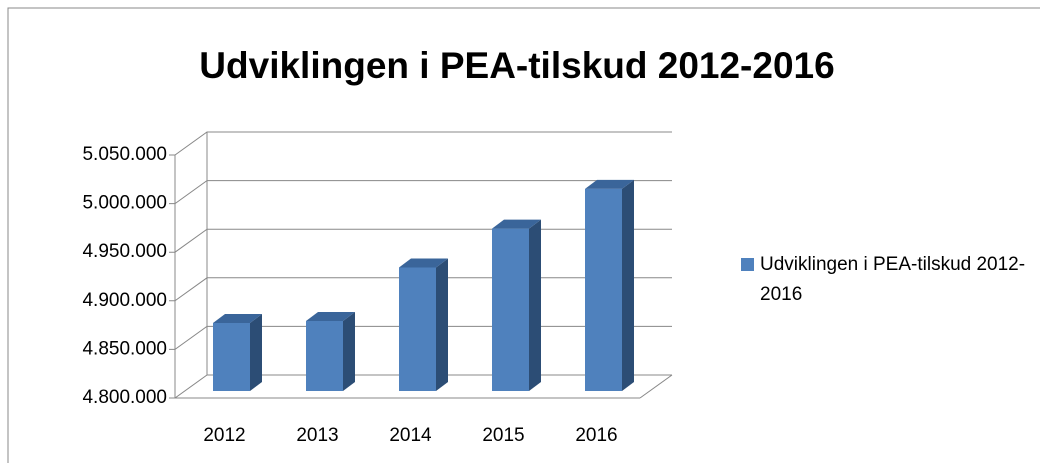 The image size is (1040, 463). What do you see at coordinates (503, 435) in the screenshot?
I see `x-tick-label: 2015` at bounding box center [503, 435].